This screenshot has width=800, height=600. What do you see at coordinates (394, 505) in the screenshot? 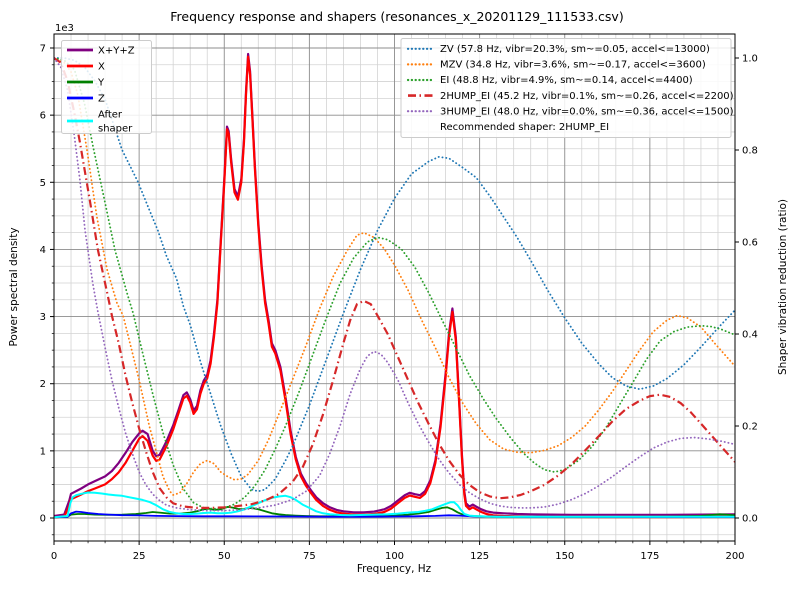
I see `series-after-shaper-line` at bounding box center [394, 505].